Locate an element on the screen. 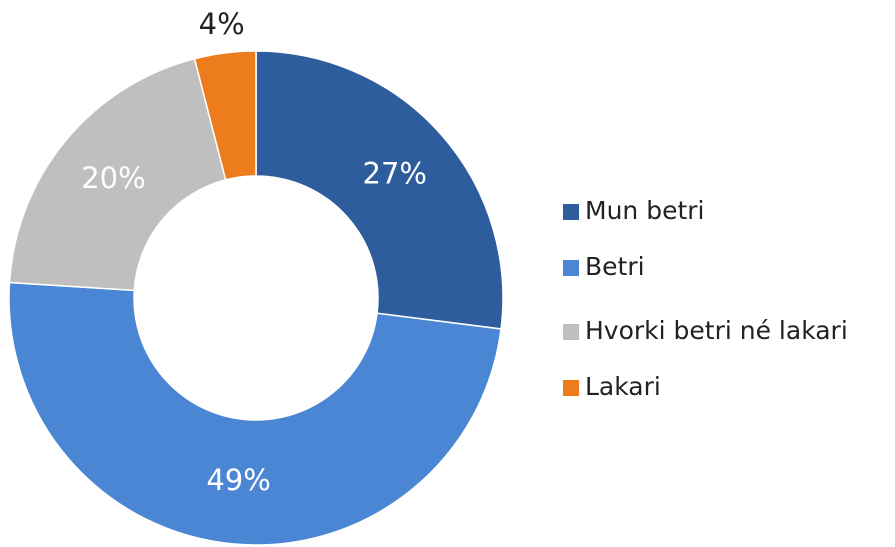  data-label: 49% is located at coordinates (238, 480).